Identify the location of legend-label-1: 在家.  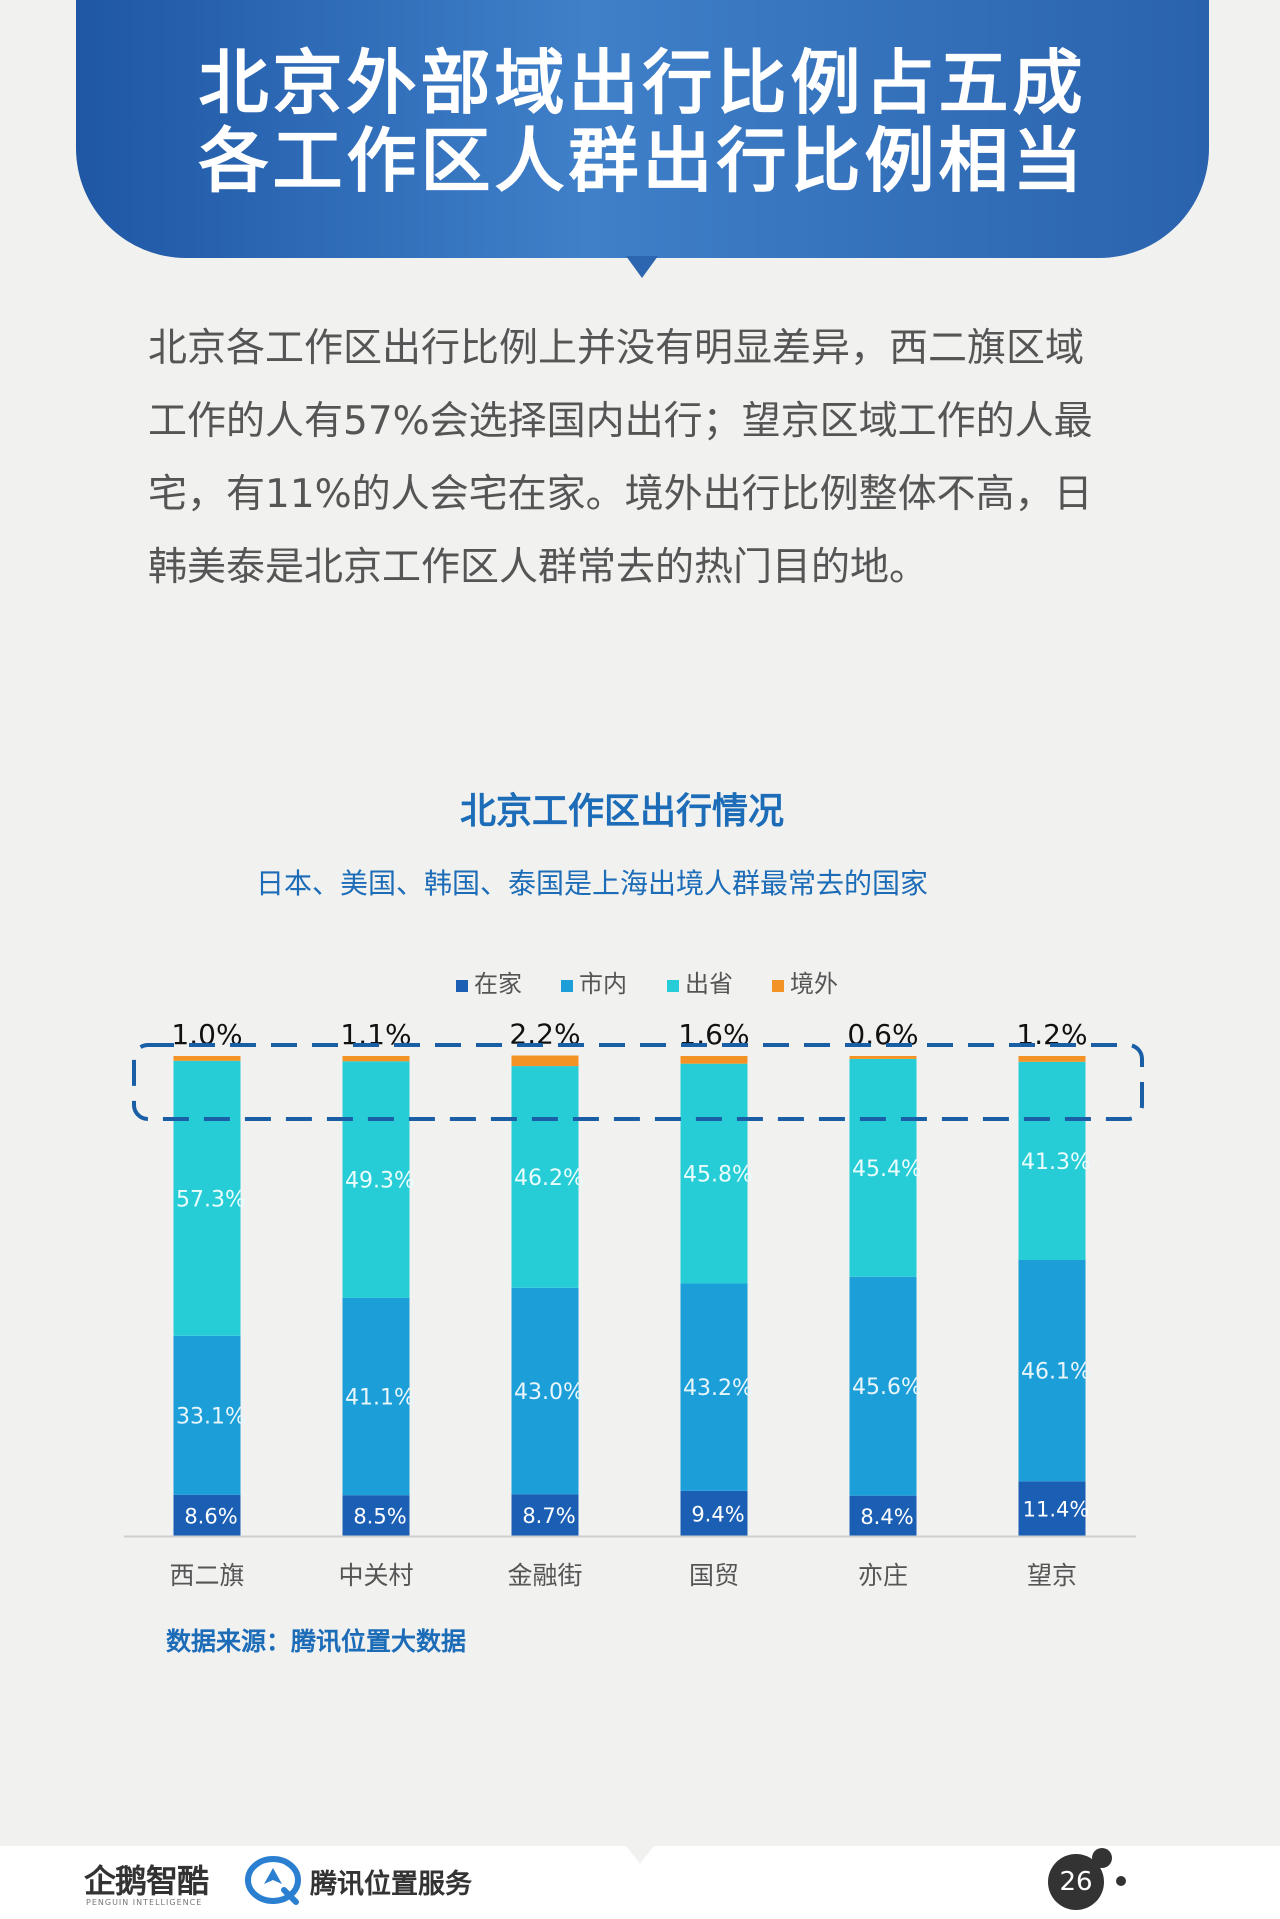
(498, 984).